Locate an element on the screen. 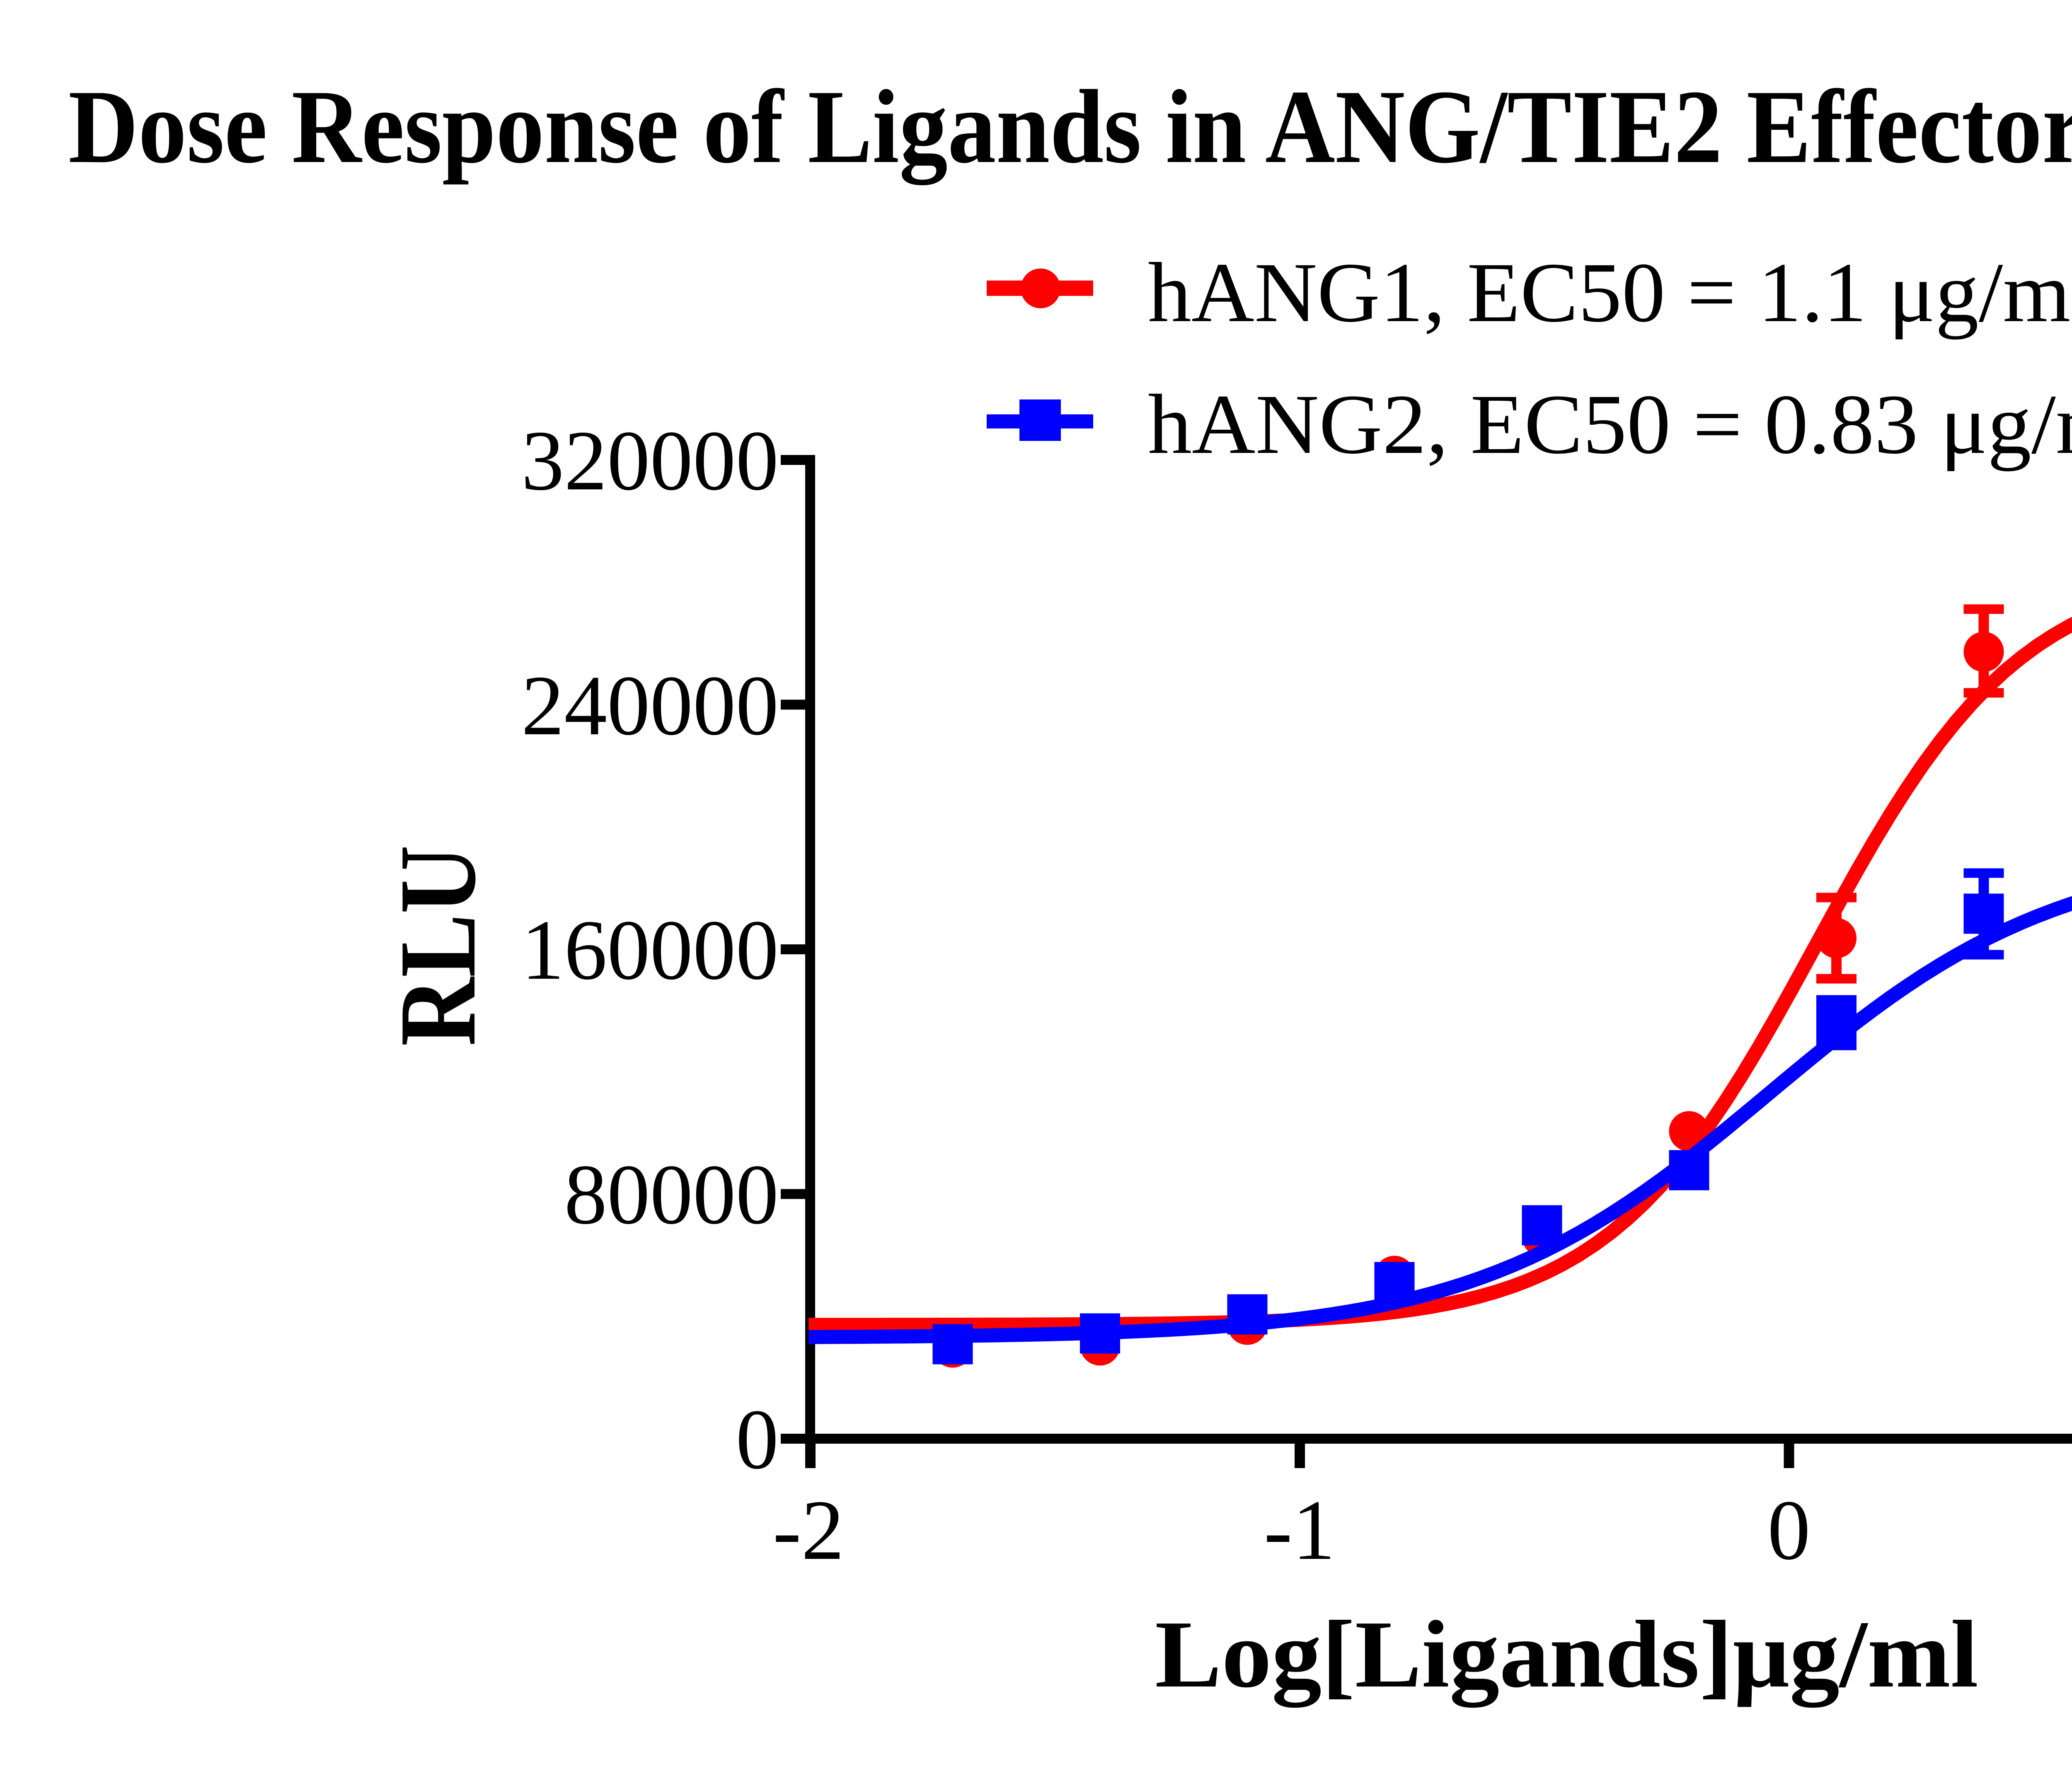 The width and height of the screenshot is (2072, 1776). svg-text: RLU is located at coordinates (438, 946).